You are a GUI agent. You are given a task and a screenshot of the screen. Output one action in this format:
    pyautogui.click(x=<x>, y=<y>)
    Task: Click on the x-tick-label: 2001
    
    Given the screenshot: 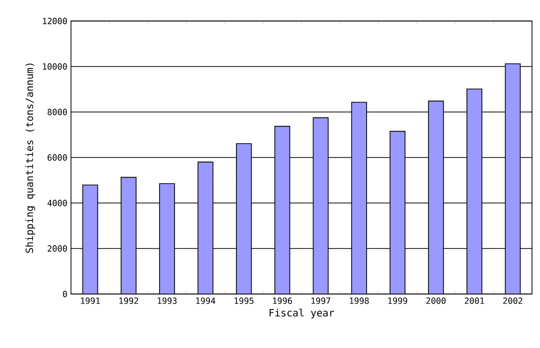 What is the action you would take?
    pyautogui.click(x=474, y=301)
    